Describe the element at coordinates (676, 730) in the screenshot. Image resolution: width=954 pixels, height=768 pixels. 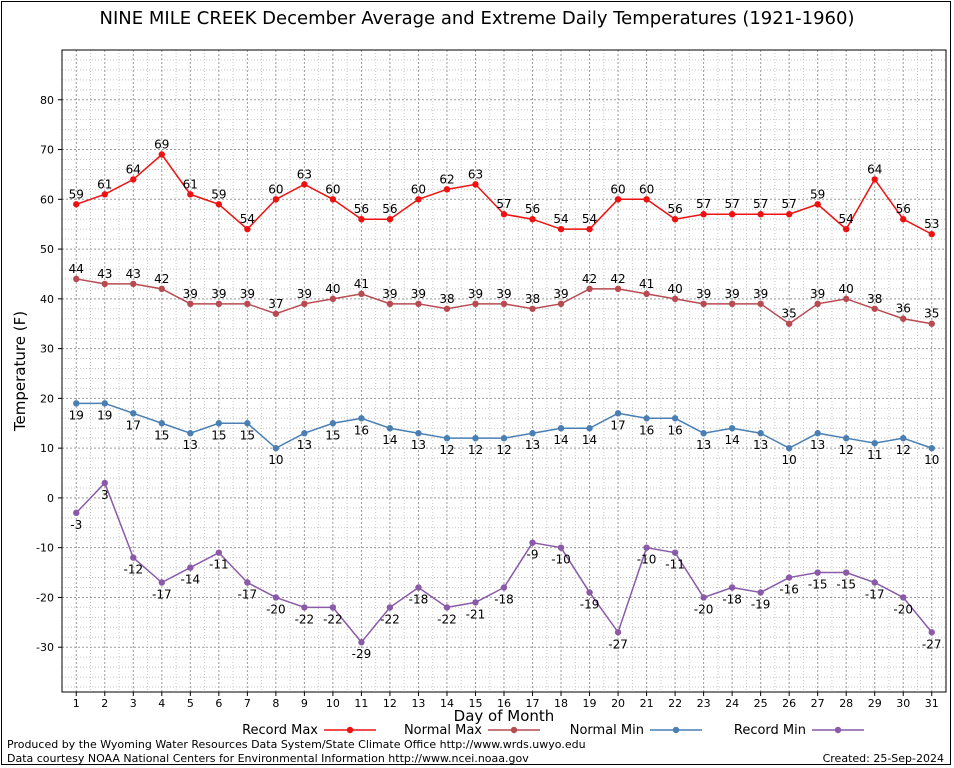
I see `legend-marker-normal-min` at that location.